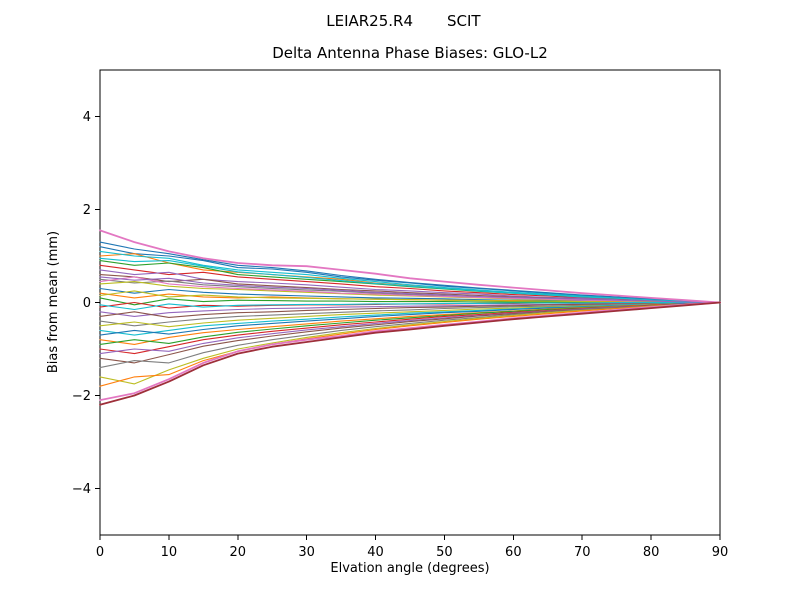 This screenshot has height=600, width=800. Describe the element at coordinates (87, 210) in the screenshot. I see `y-tick-label: 2` at that location.